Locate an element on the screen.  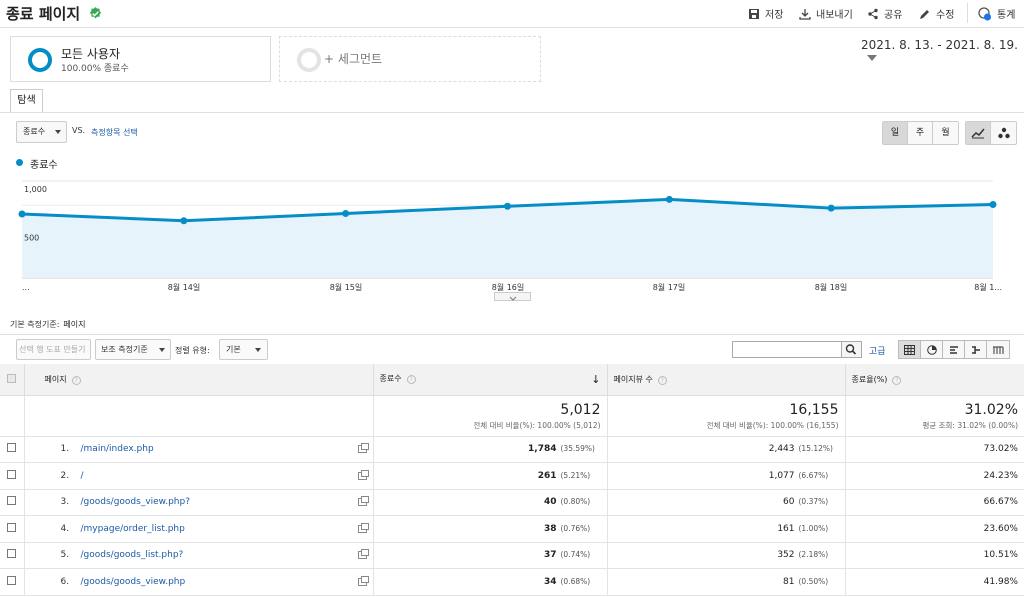
export-label: 내보내기 is located at coordinates (834, 15).